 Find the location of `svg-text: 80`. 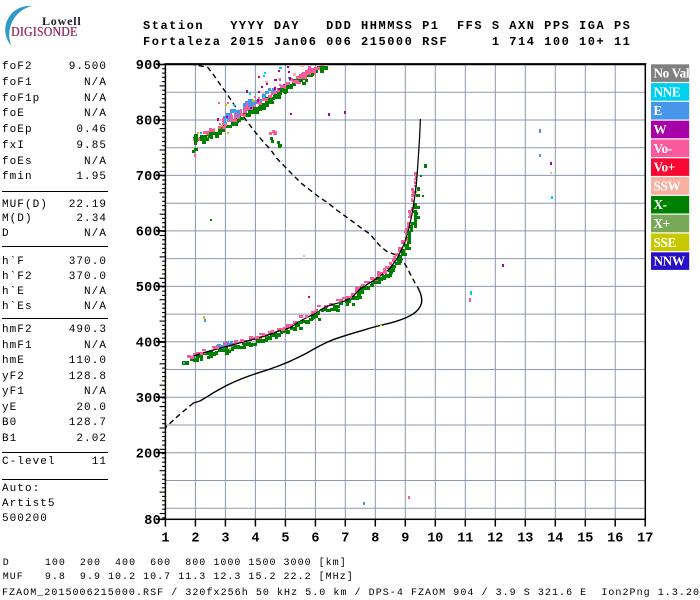

svg-text: 80 is located at coordinates (152, 521).